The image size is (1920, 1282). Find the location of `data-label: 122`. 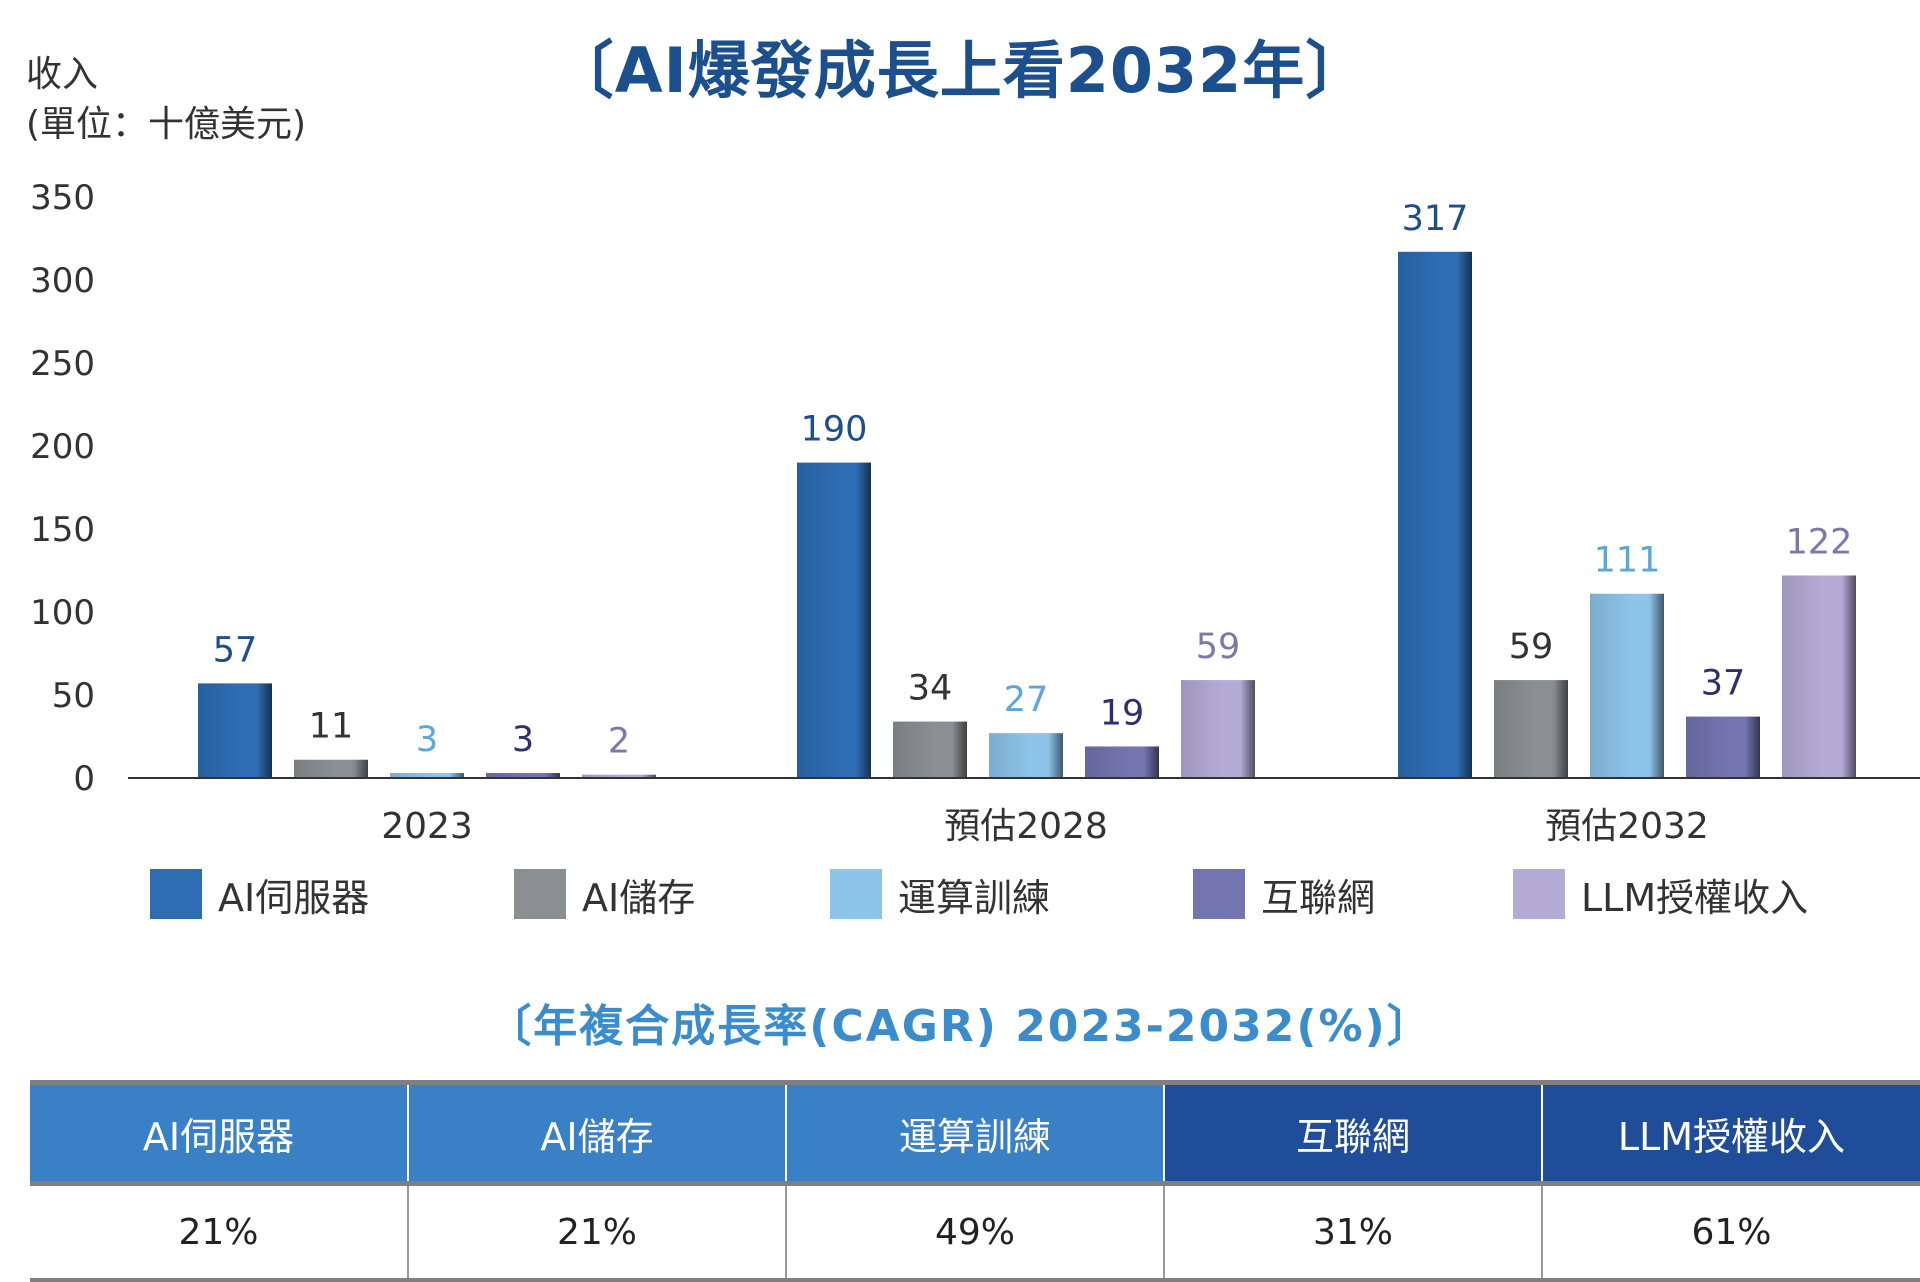

data-label: 122 is located at coordinates (1819, 542).